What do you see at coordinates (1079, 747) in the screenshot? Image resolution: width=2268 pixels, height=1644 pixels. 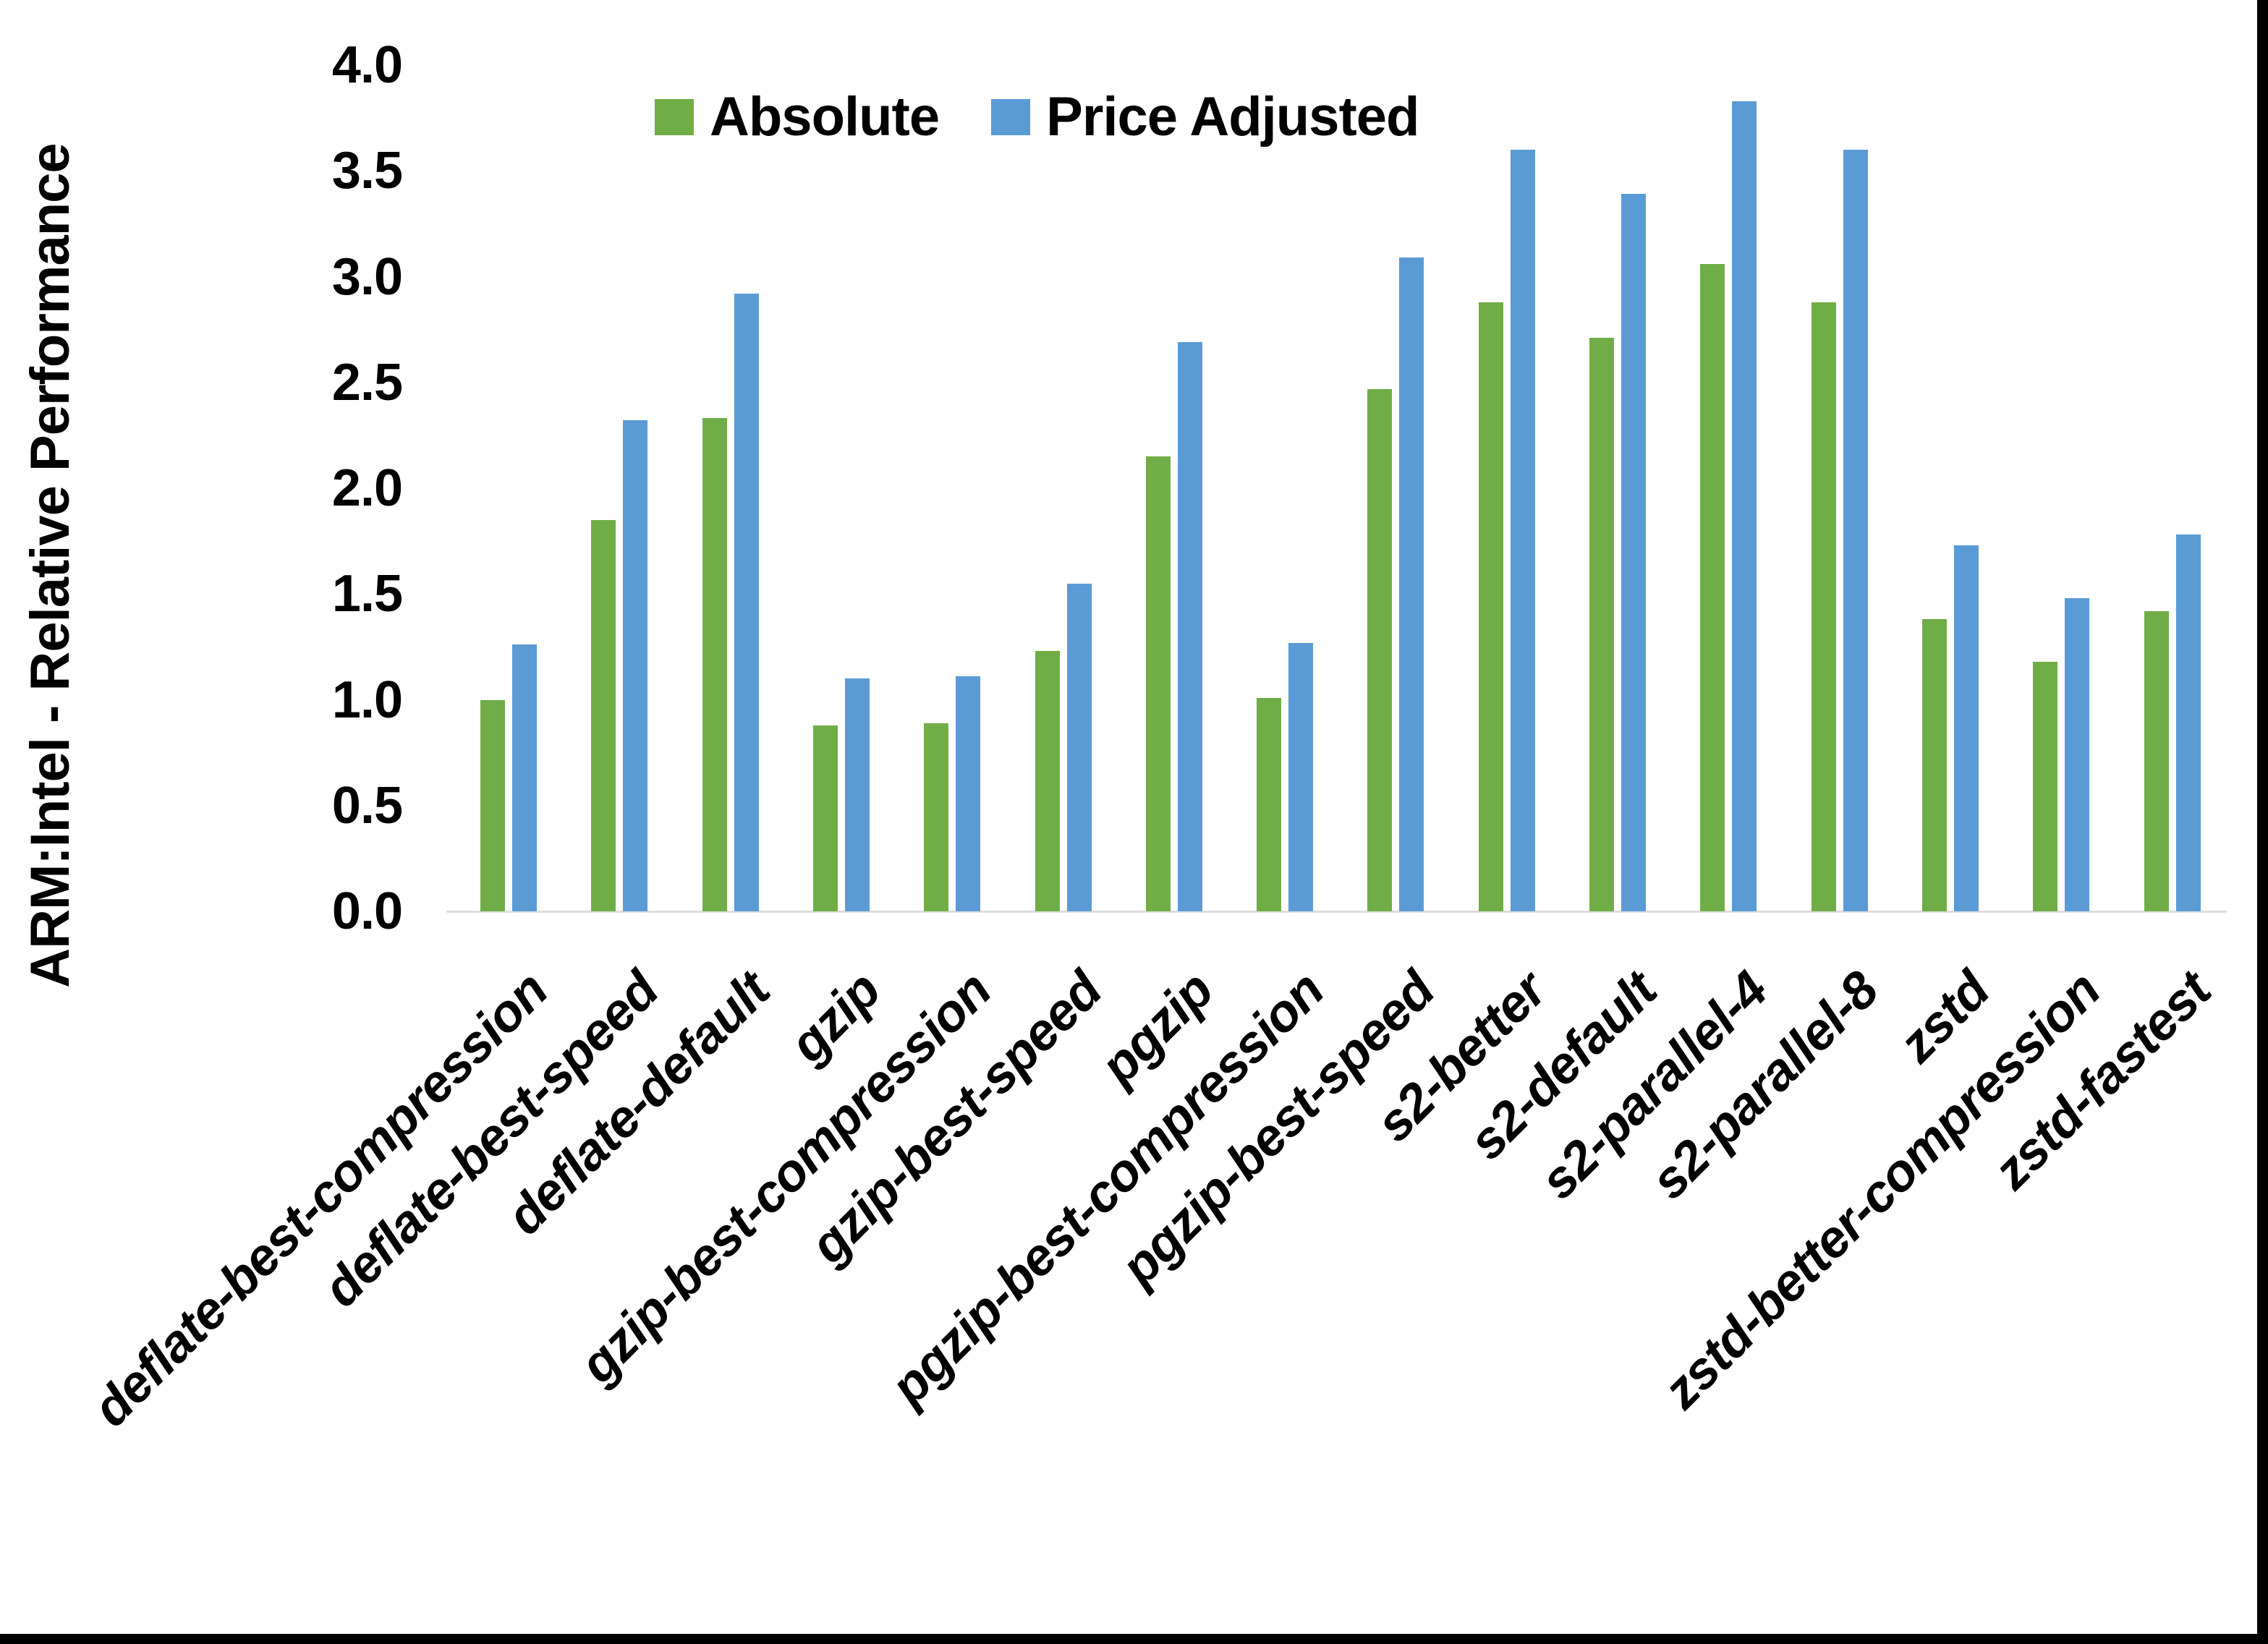 I see `bar-price-adjusted-gzip-best-speed` at bounding box center [1079, 747].